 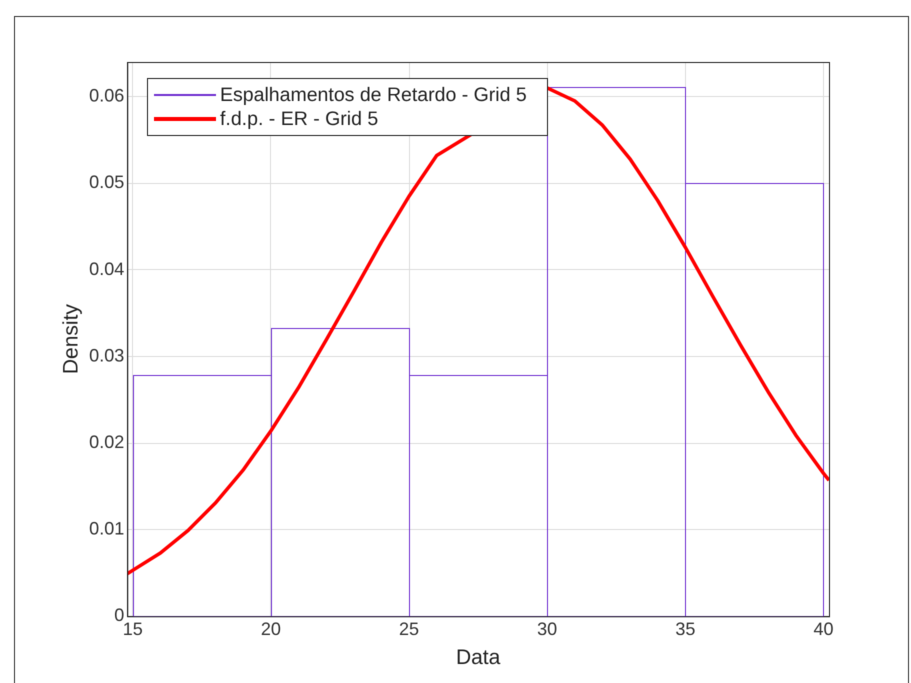 I want to click on x-axis-title: Data, so click(x=478, y=658).